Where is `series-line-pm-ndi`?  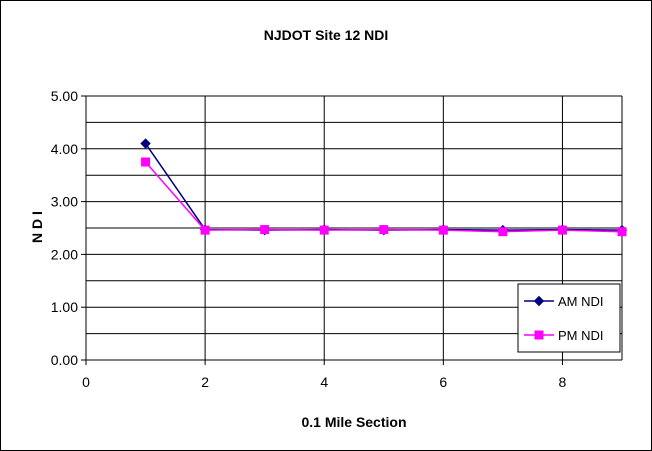 series-line-pm-ndi is located at coordinates (383, 197).